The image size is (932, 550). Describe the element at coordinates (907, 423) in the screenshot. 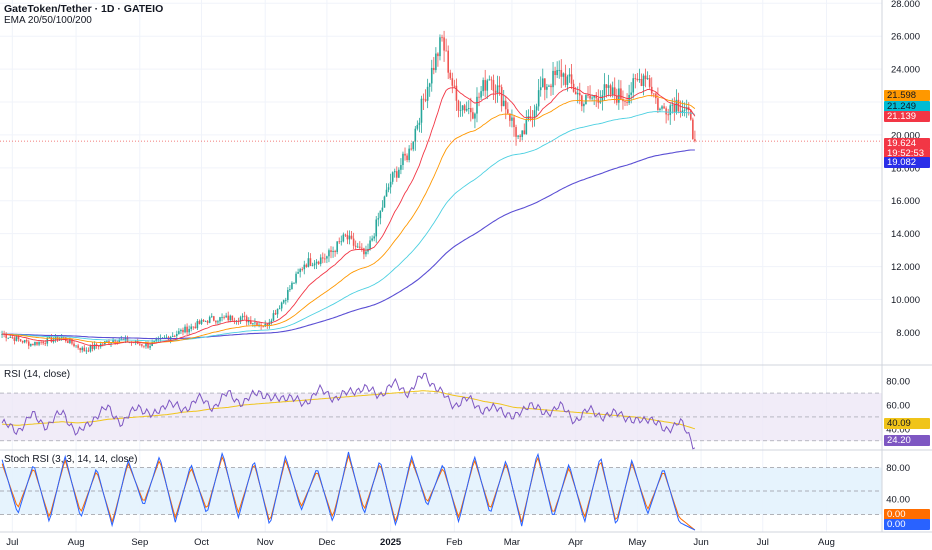

I see `rsi-ma-badge: 40.09` at that location.